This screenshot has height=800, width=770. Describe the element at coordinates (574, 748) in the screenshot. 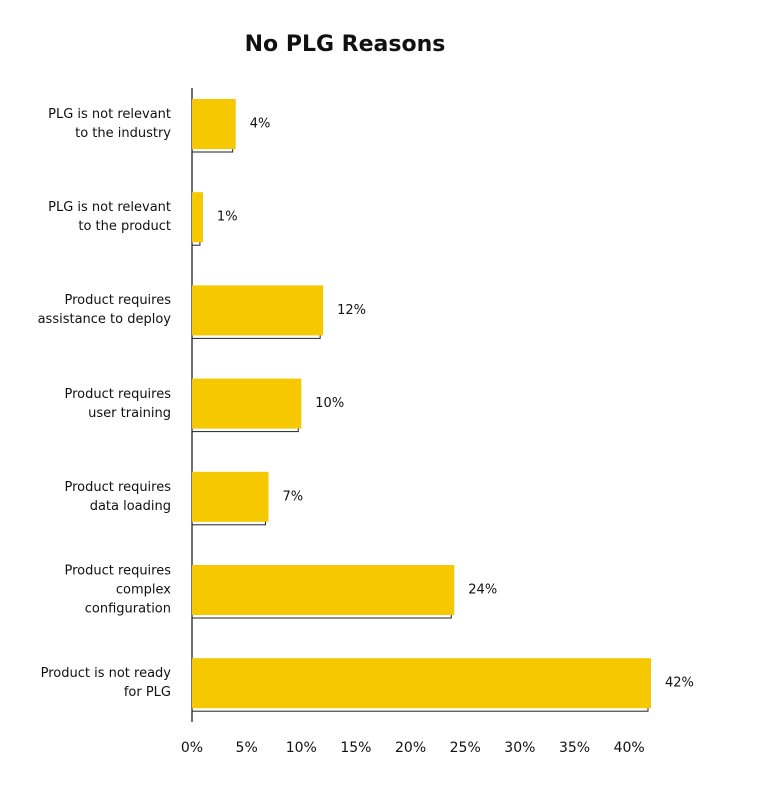

I see `x-tick-label: 35%` at that location.